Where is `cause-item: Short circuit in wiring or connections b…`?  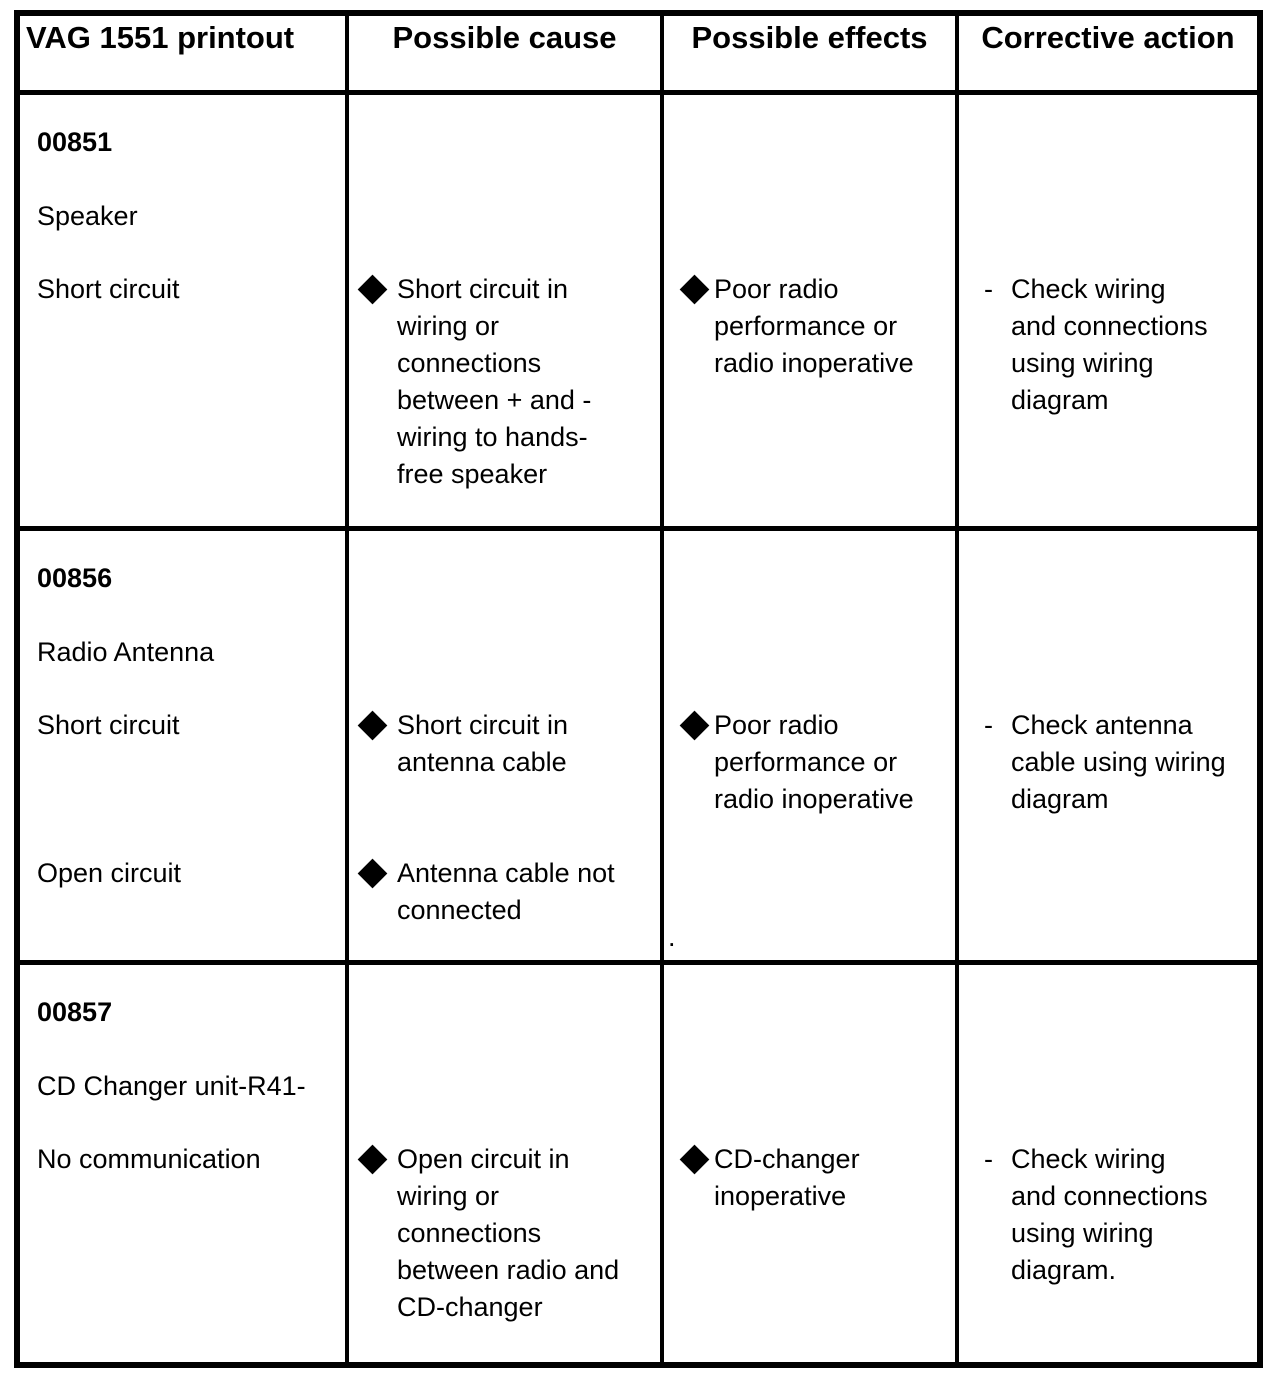
cause-item: Short circuit in wiring or connections b… is located at coordinates (508, 382).